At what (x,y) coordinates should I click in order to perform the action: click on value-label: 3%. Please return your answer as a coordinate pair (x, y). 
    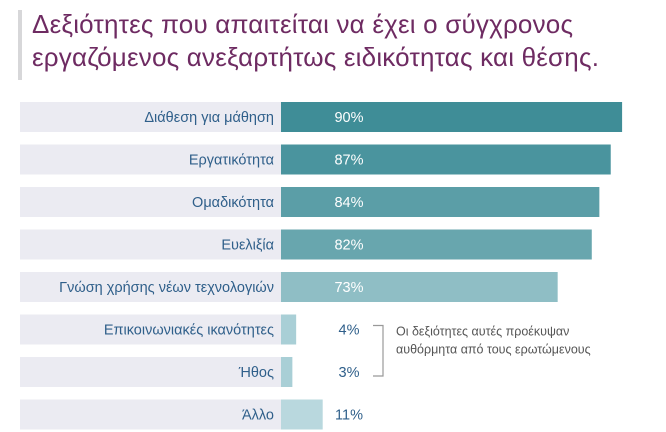
    Looking at the image, I should click on (349, 373).